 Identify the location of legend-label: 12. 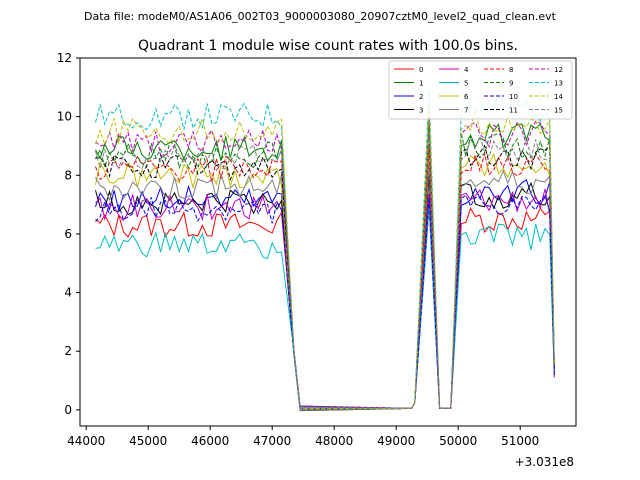
(558, 70).